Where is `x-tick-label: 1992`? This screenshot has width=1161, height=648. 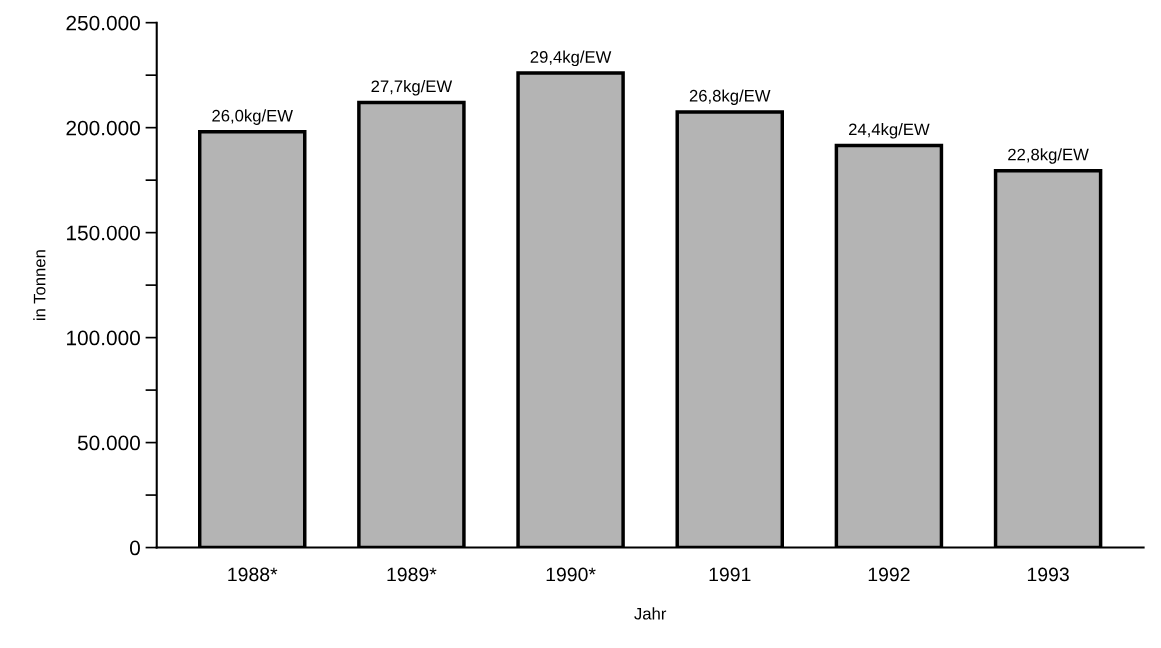
x-tick-label: 1992 is located at coordinates (889, 574).